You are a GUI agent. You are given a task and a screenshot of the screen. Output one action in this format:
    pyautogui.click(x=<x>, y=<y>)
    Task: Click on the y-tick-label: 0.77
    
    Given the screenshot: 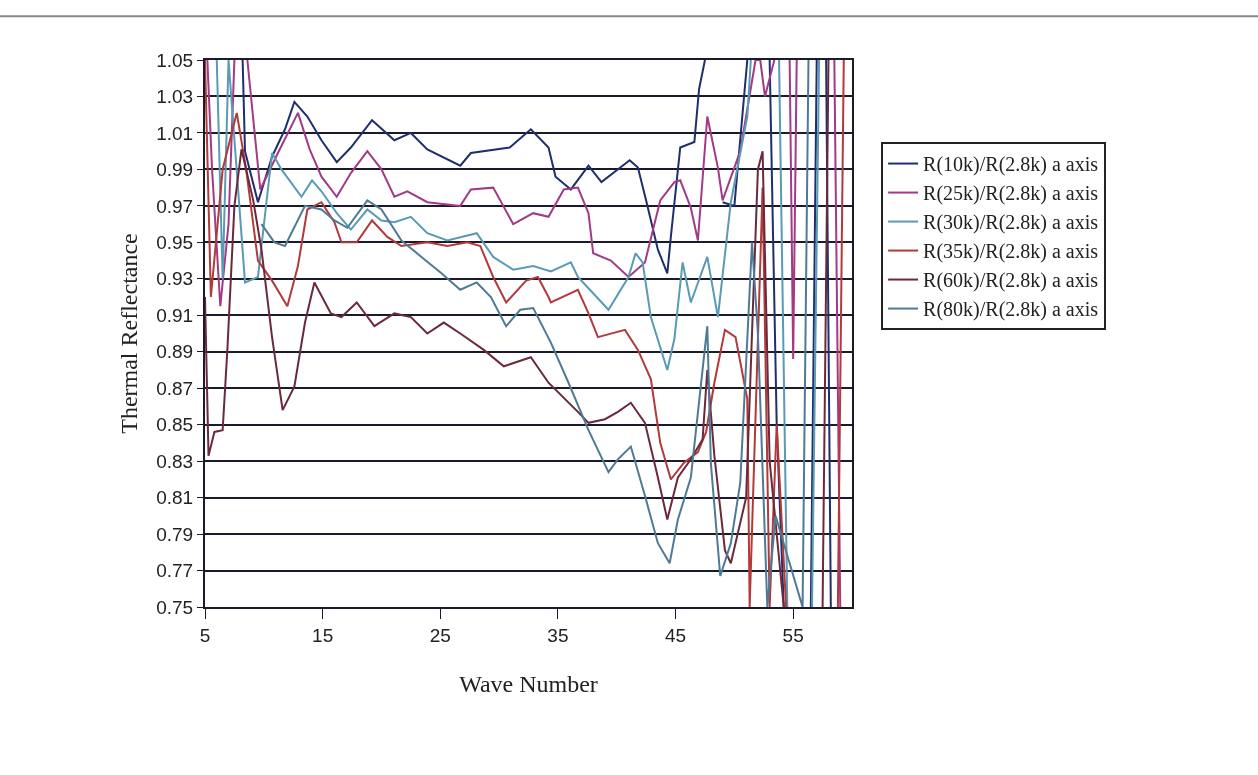 What is the action you would take?
    pyautogui.click(x=175, y=571)
    